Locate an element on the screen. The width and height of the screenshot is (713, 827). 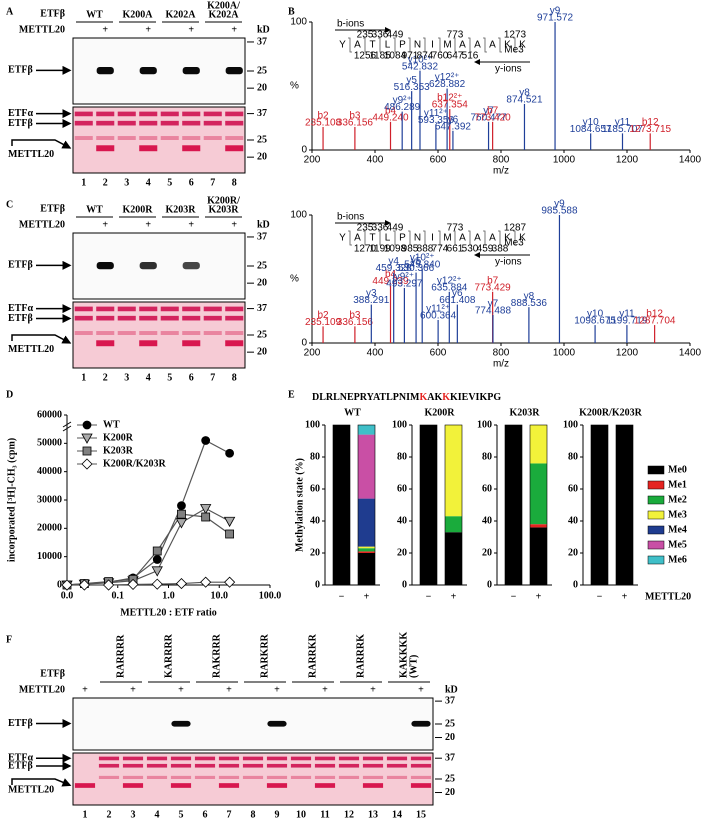
lane-number: 5 is located at coordinates (169, 182).